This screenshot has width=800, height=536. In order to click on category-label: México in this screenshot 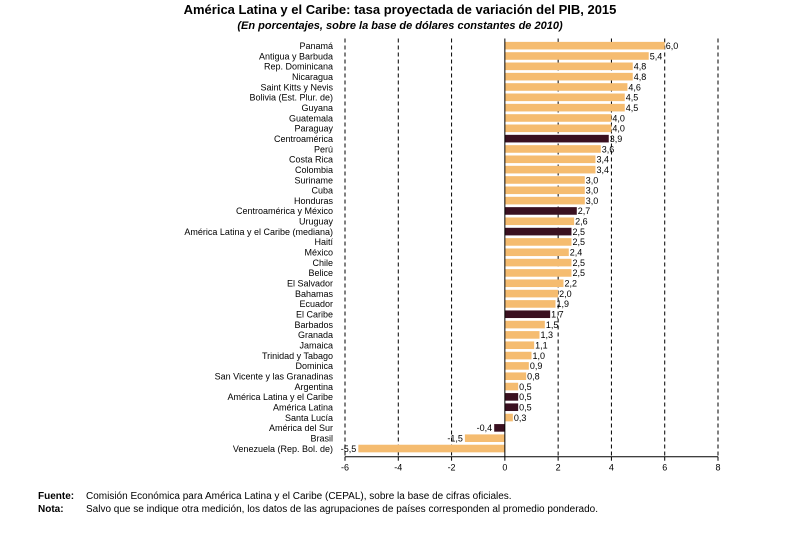, I will do `click(318, 253)`.